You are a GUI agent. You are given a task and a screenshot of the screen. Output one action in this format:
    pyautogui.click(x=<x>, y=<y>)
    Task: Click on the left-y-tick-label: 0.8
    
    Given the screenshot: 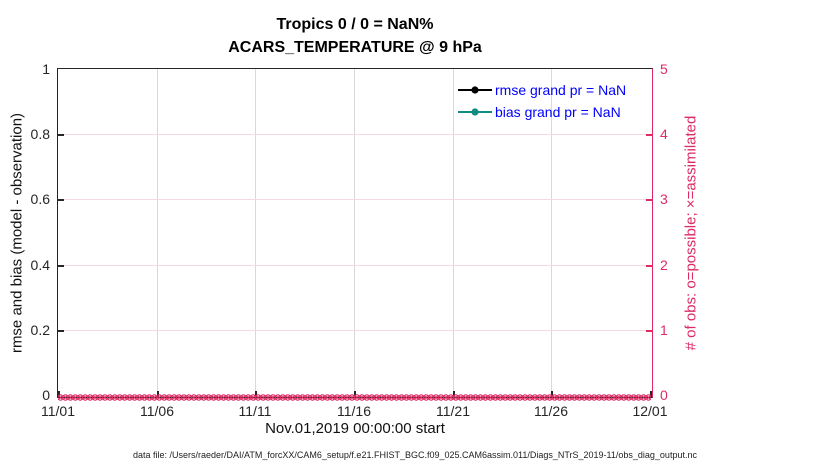 What is the action you would take?
    pyautogui.click(x=40, y=134)
    